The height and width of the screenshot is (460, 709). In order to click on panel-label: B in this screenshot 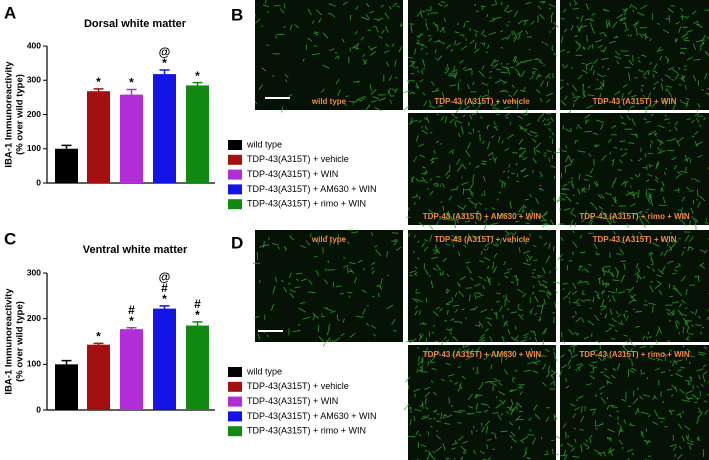, I will do `click(237, 14)`.